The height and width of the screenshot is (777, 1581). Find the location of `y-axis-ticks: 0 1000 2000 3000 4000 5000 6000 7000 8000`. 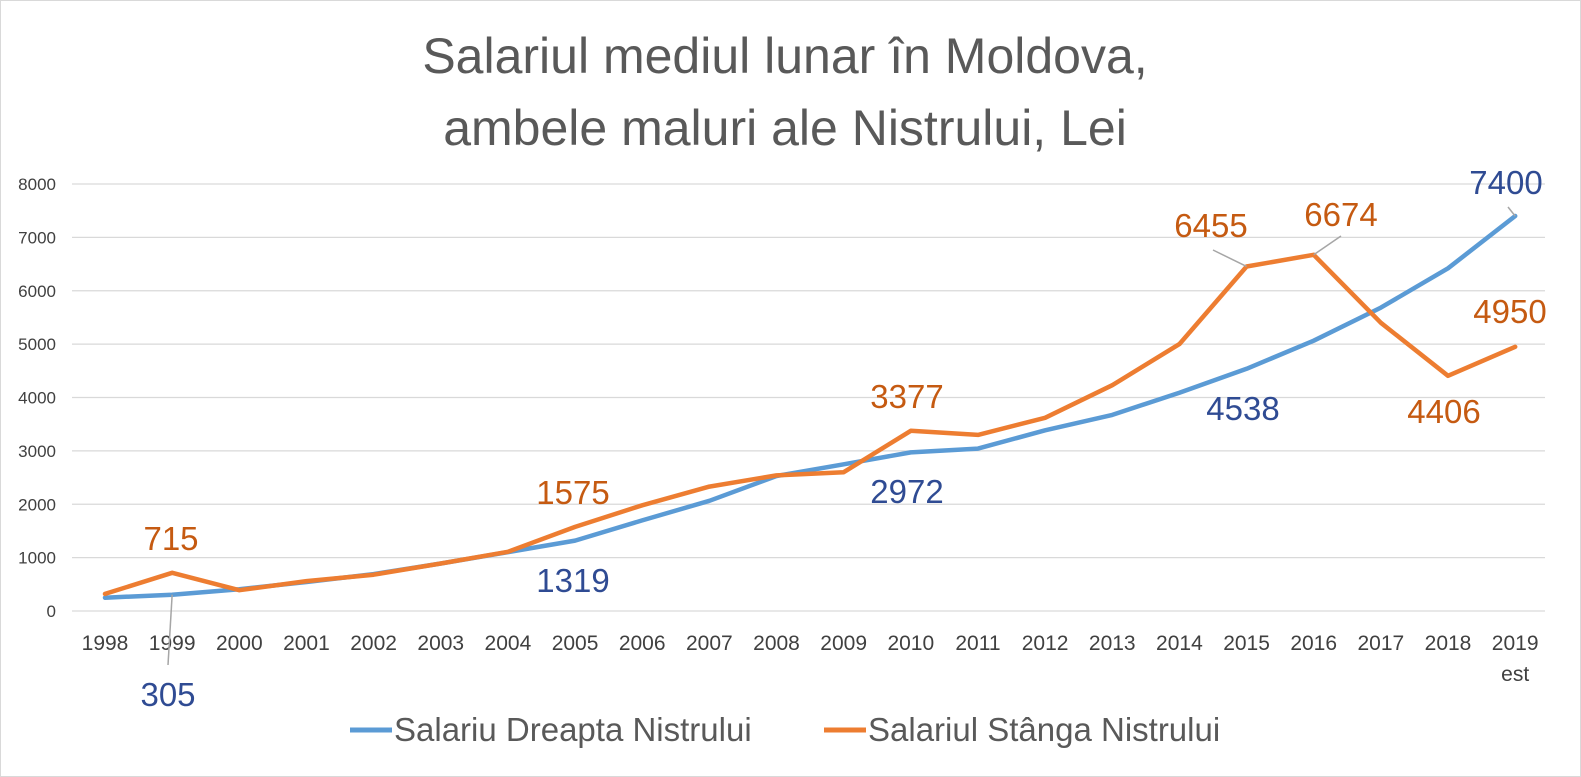

y-axis-ticks: 0 1000 2000 3000 4000 5000 6000 7000 8000 is located at coordinates (37, 398).